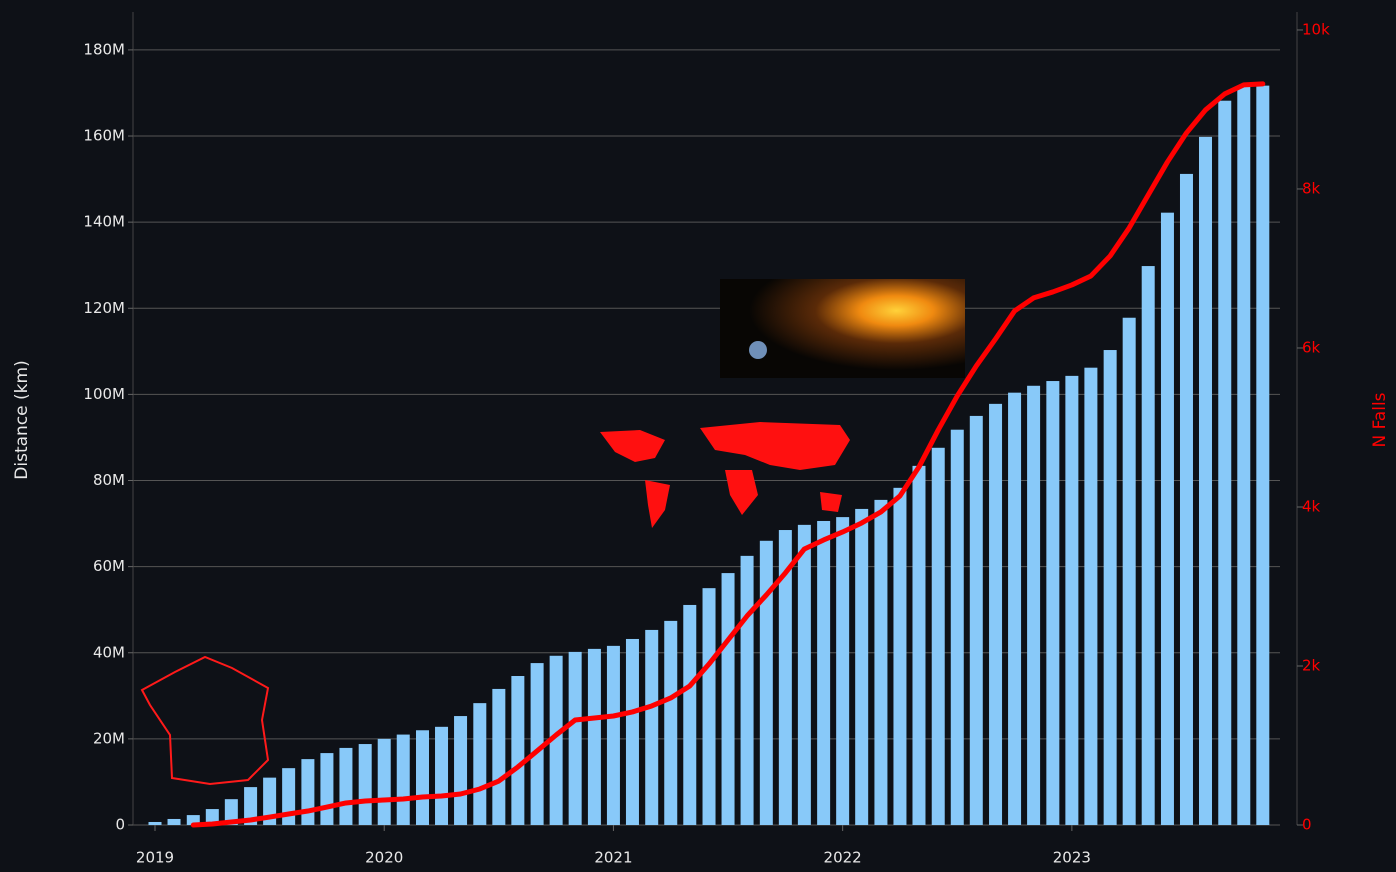 This screenshot has width=1396, height=872. What do you see at coordinates (725, 475) in the screenshot?
I see `world-map` at bounding box center [725, 475].